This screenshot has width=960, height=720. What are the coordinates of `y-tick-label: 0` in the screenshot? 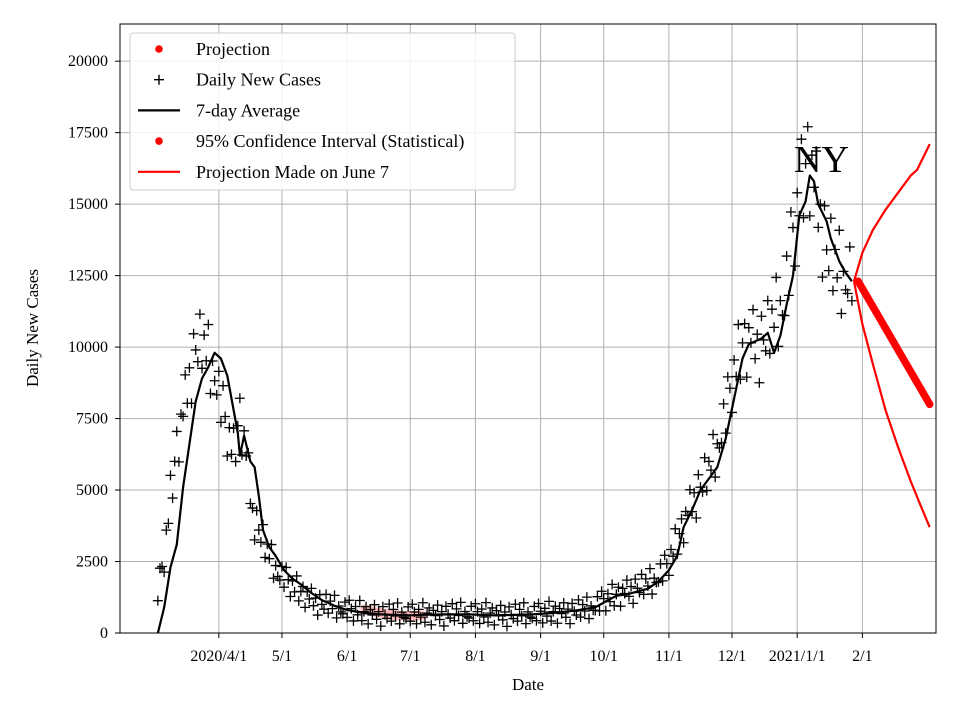 It's located at (104, 633).